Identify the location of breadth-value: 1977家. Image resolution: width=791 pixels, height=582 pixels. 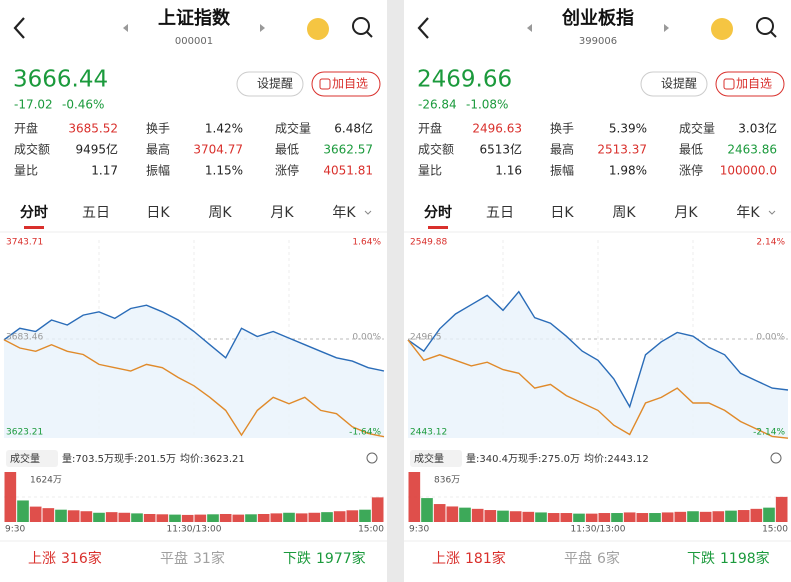
(341, 558).